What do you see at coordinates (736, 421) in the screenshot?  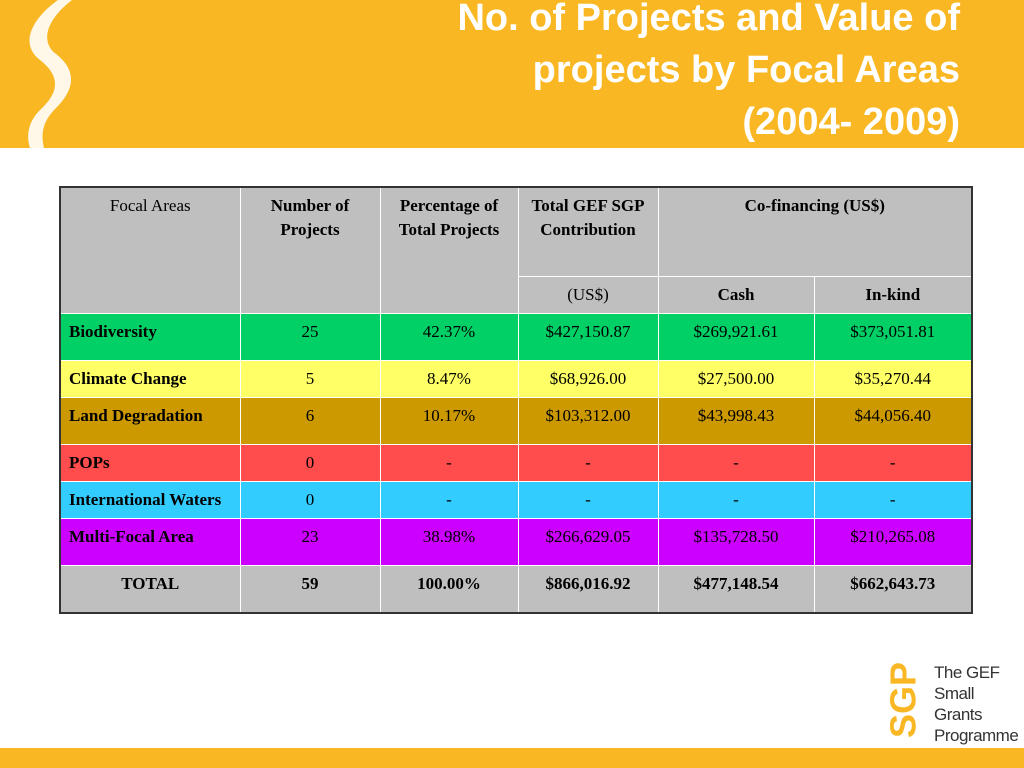 I see `cell-cash: $43,998.43` at bounding box center [736, 421].